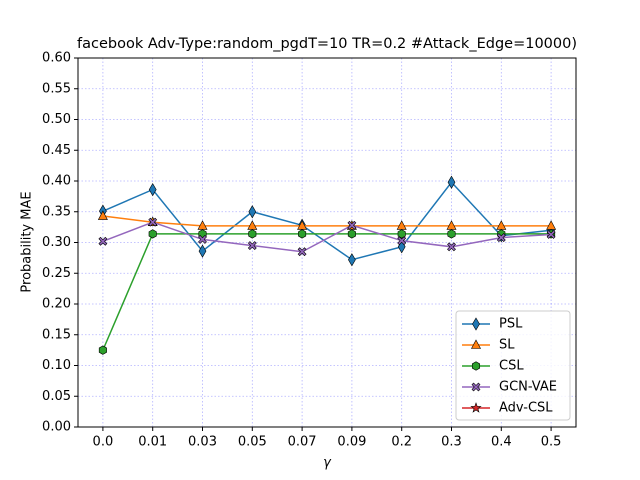 Image resolution: width=640 pixels, height=480 pixels. What do you see at coordinates (56, 150) in the screenshot?
I see `y-tick-label: 0.45` at bounding box center [56, 150].